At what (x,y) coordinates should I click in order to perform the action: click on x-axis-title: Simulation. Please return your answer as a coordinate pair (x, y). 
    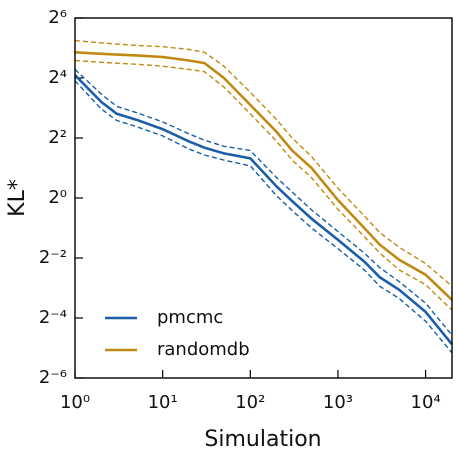
    Looking at the image, I should click on (262, 439).